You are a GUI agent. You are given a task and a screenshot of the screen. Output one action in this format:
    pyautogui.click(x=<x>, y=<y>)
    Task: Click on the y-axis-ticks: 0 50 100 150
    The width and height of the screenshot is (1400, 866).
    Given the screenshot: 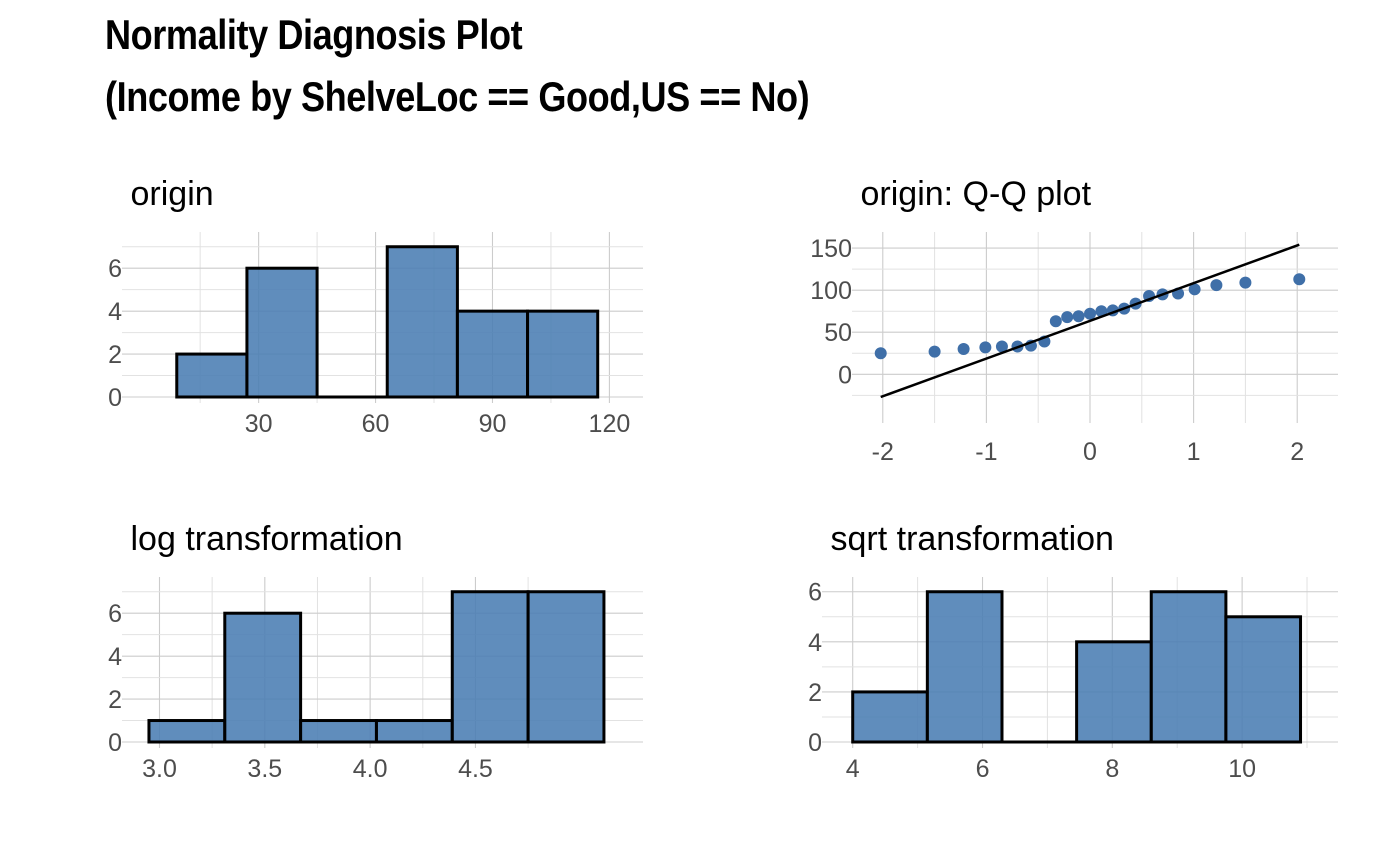 What is the action you would take?
    pyautogui.click(x=831, y=312)
    